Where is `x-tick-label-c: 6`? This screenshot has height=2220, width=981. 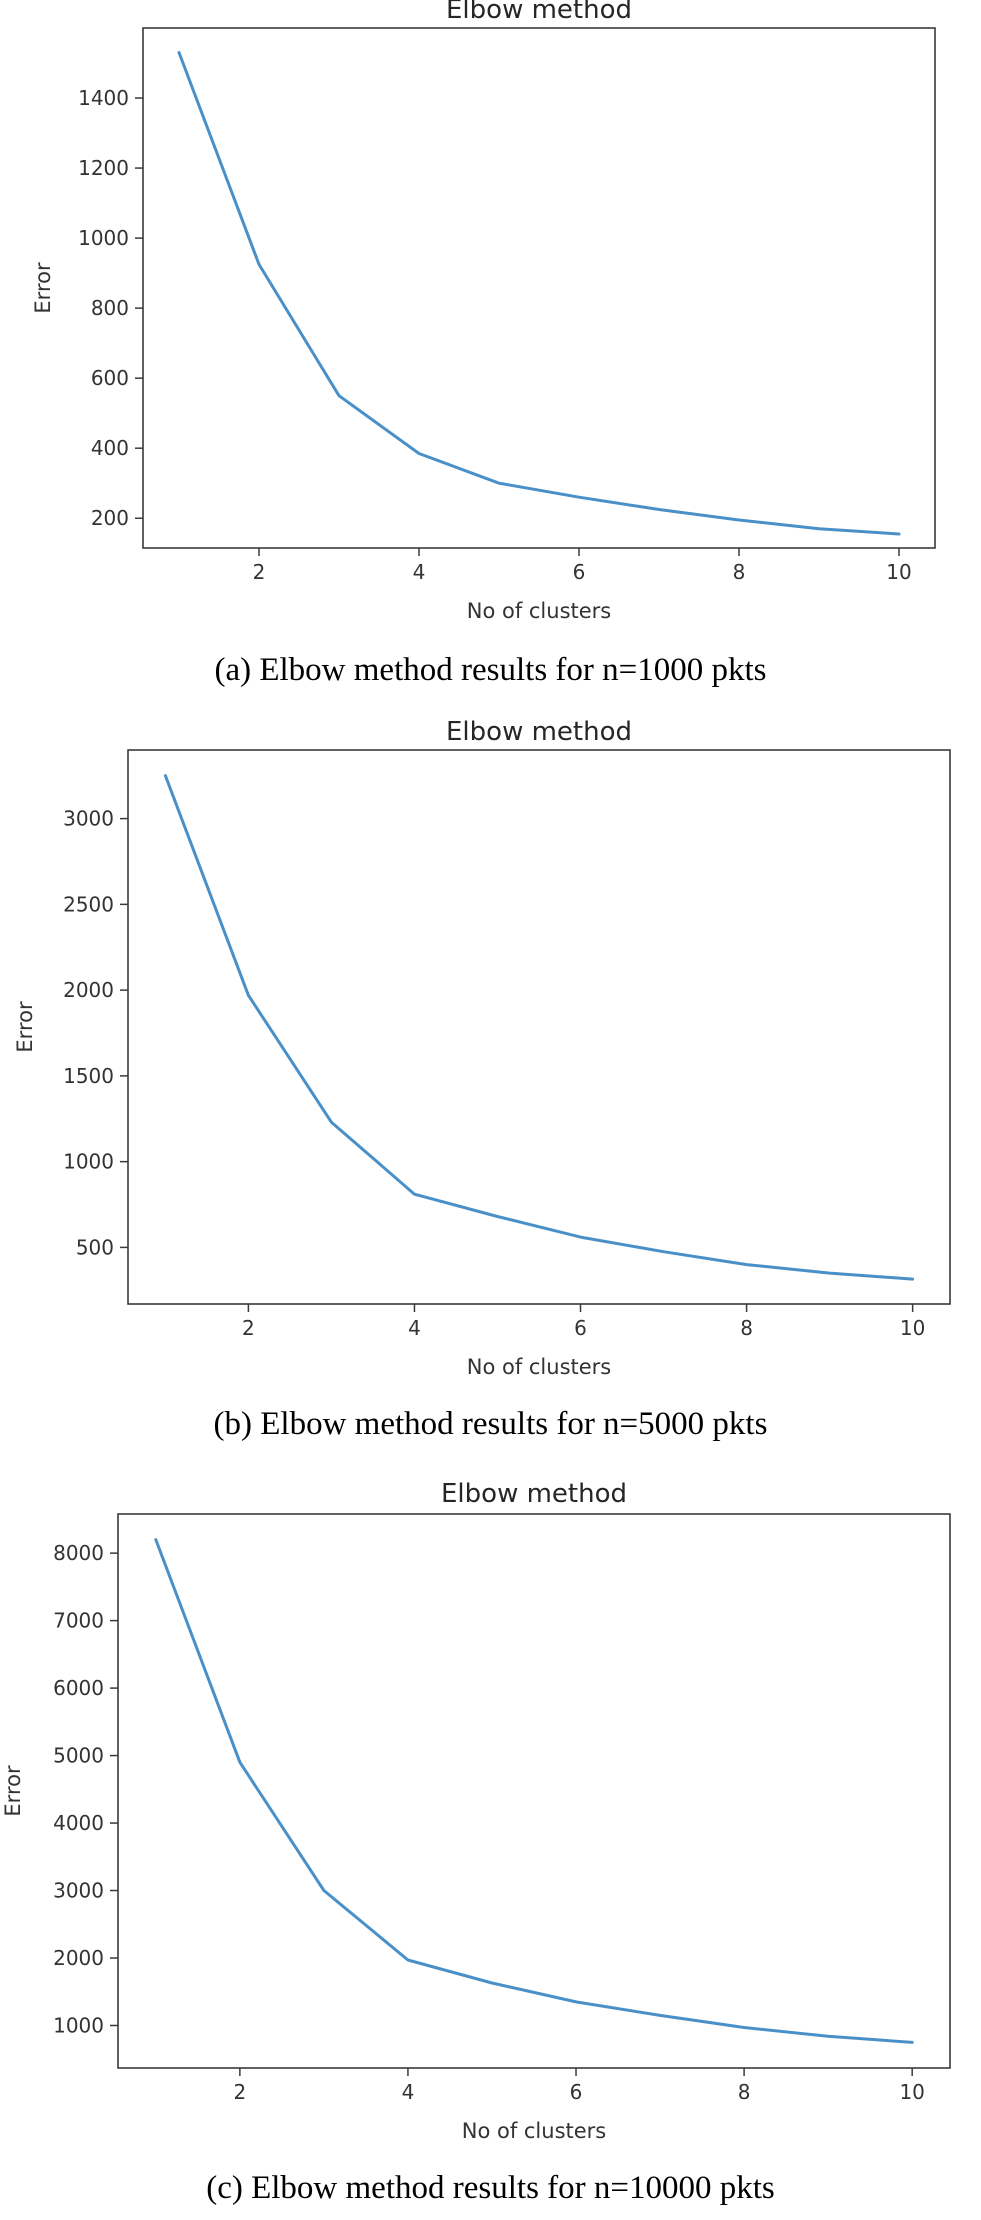
x-tick-label-c: 6 is located at coordinates (576, 2092).